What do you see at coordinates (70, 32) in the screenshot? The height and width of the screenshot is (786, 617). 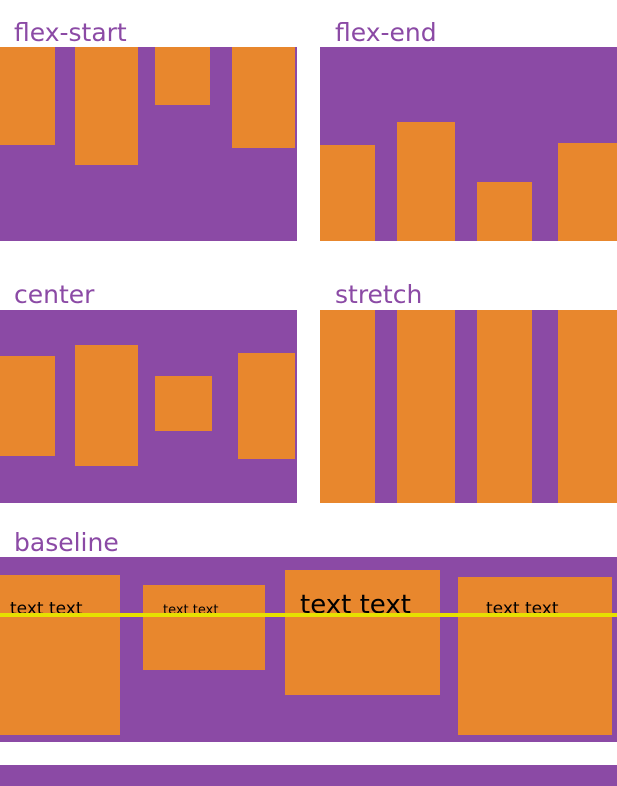 I see `panel-title-flex-start: flex-start` at bounding box center [70, 32].